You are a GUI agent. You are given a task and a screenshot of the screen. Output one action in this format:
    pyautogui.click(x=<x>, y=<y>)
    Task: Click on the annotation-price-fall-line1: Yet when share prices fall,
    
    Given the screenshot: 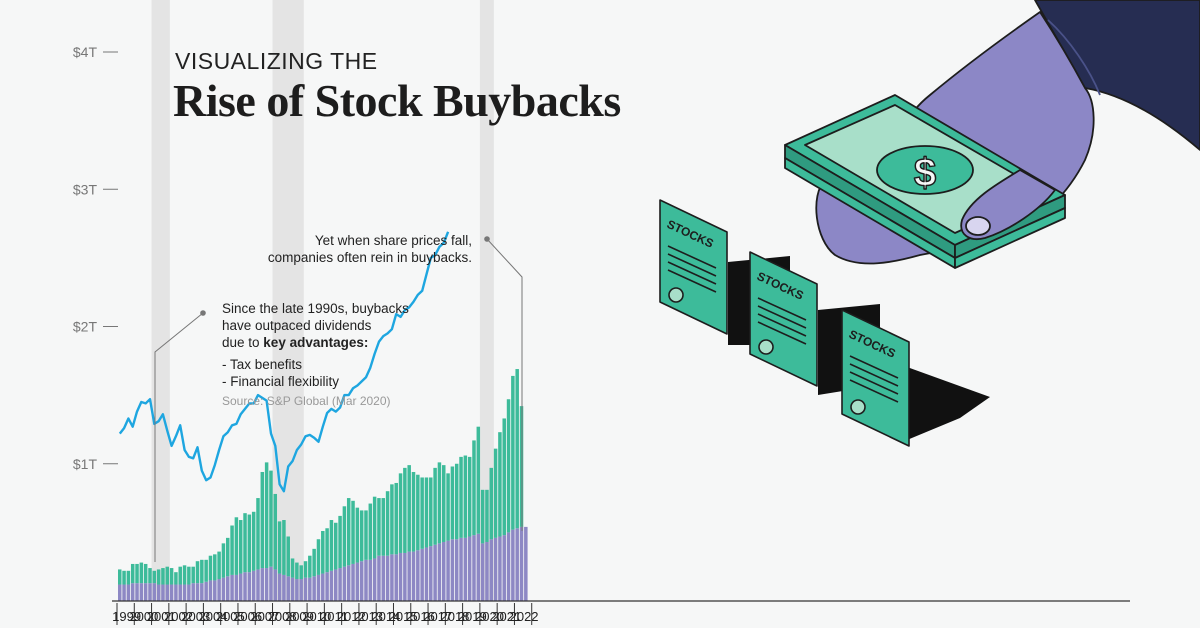 What is the action you would take?
    pyautogui.click(x=393, y=240)
    